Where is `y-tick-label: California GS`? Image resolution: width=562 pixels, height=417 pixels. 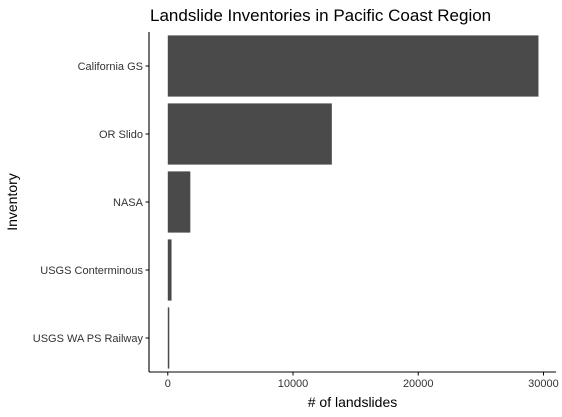 y-tick-label: California GS is located at coordinates (110, 67).